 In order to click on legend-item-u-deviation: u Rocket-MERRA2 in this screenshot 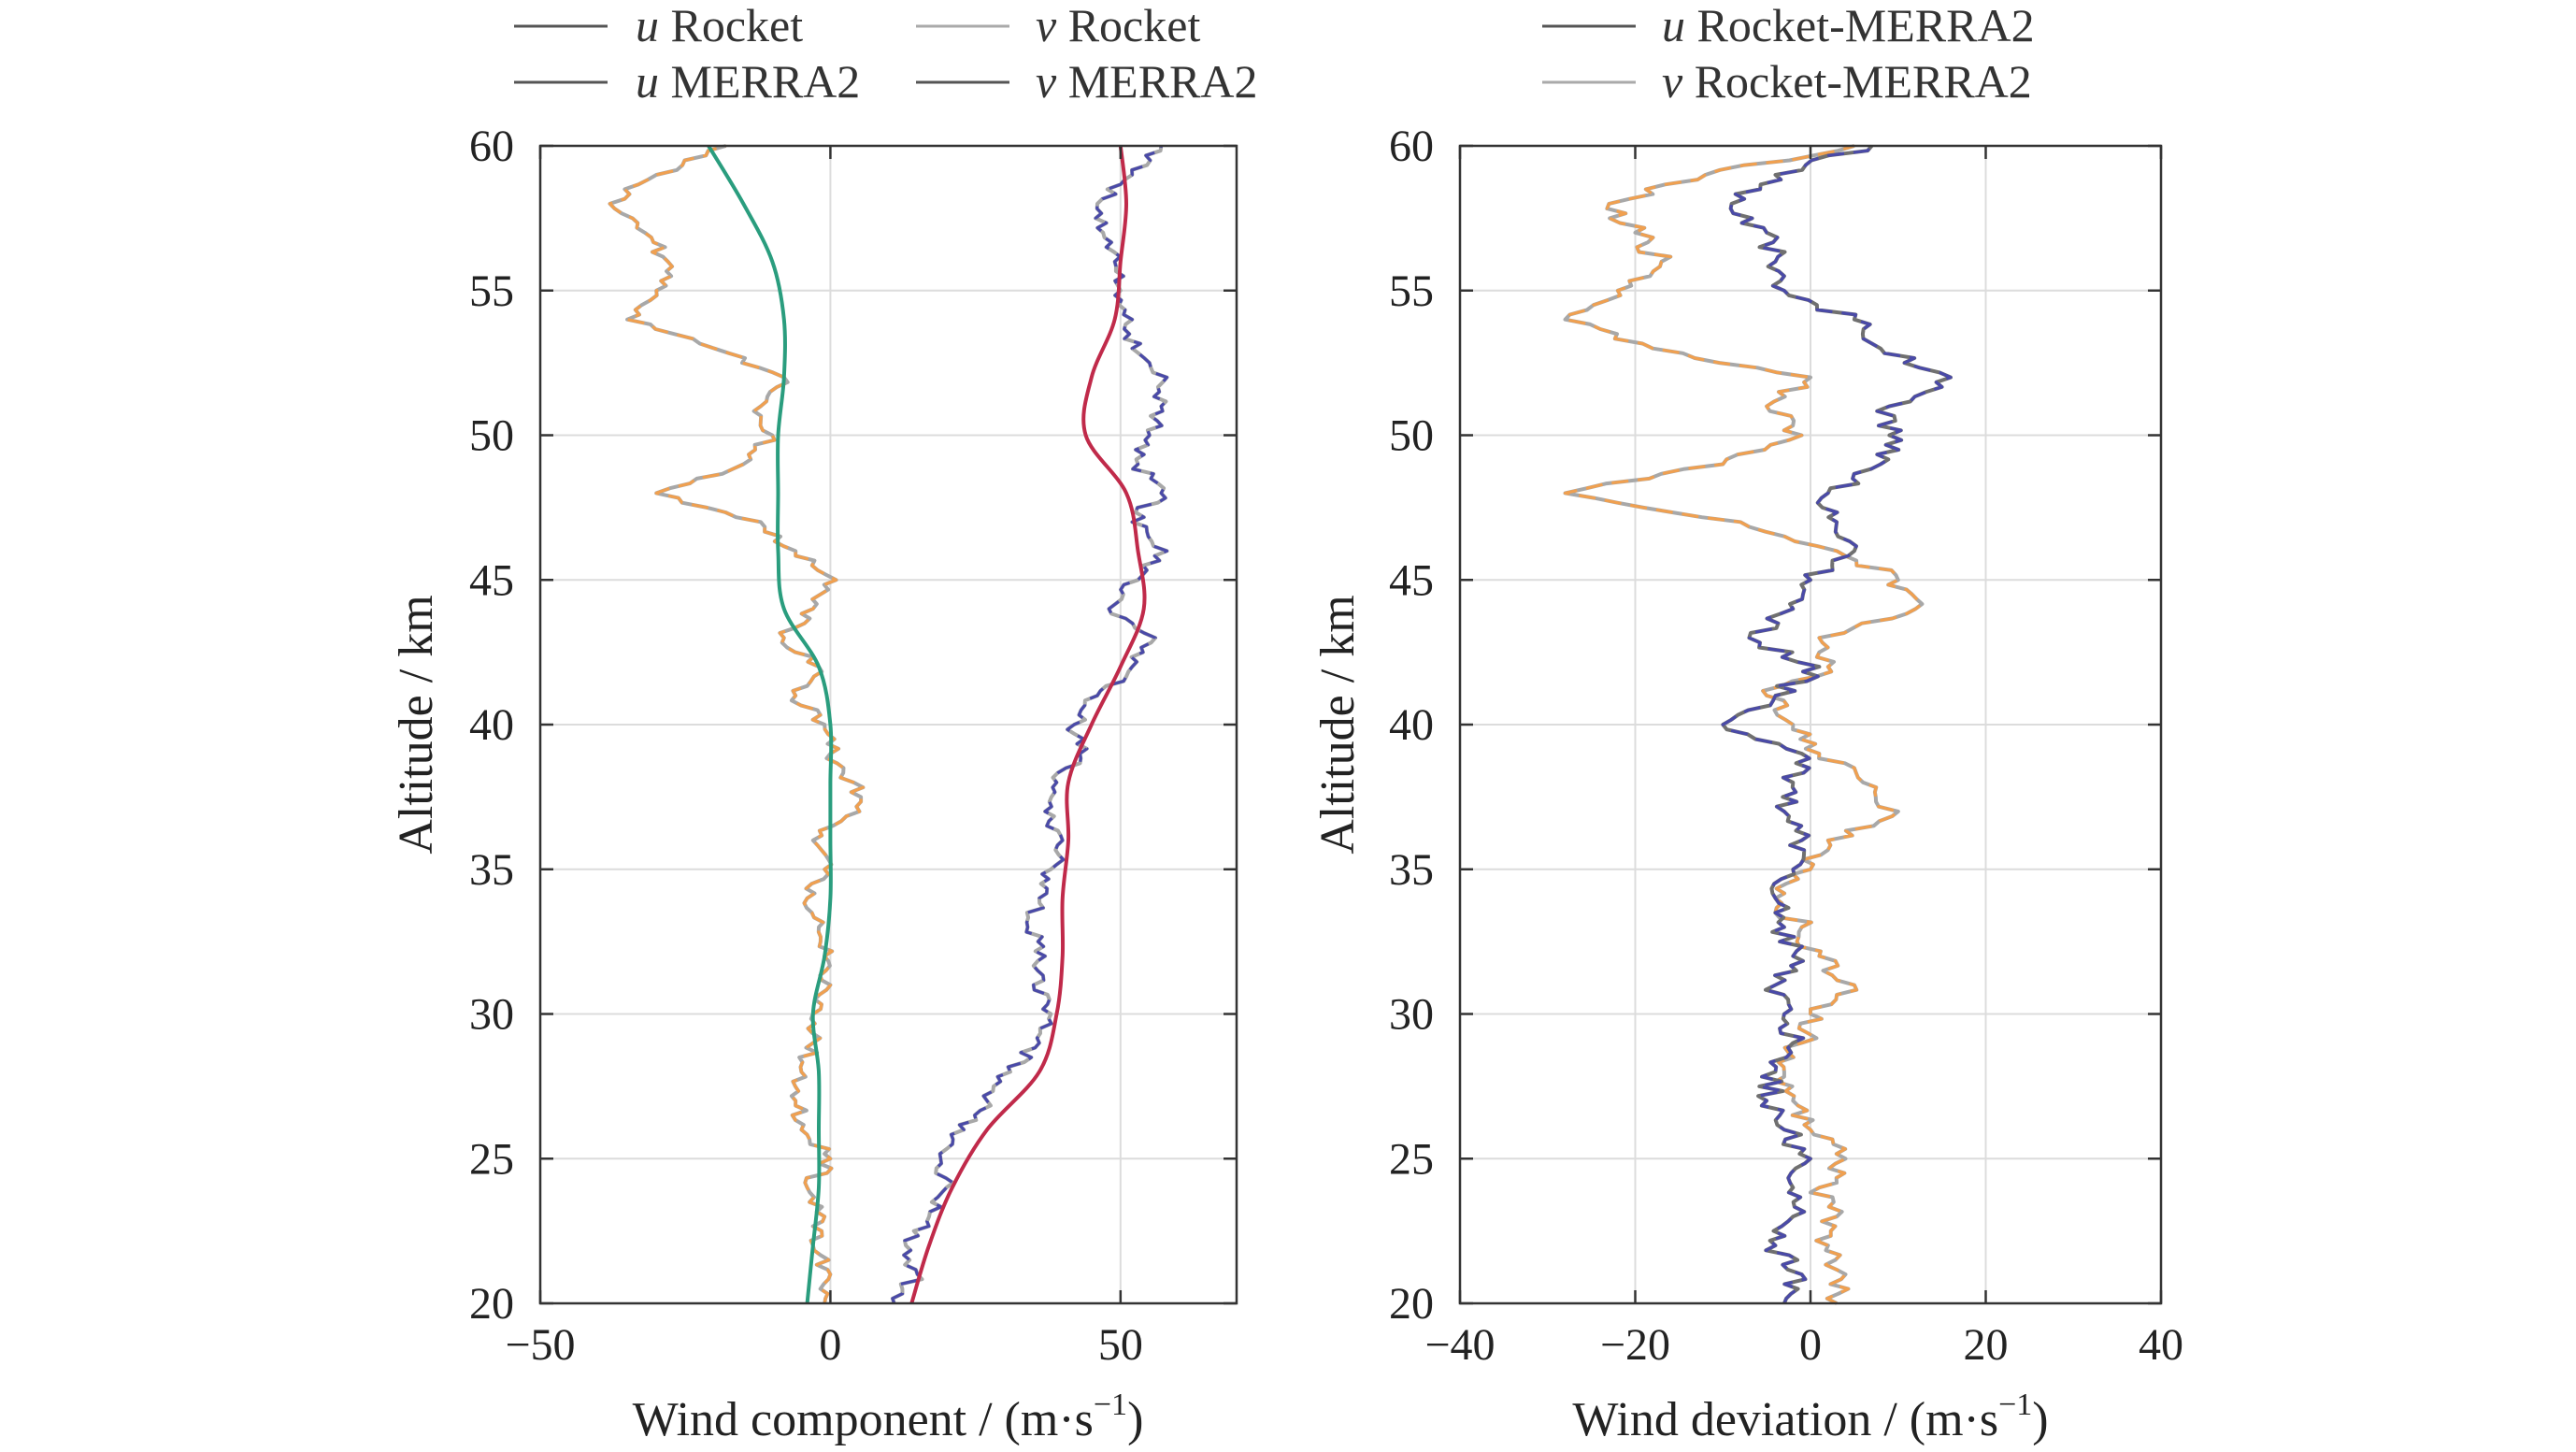, I will do `click(1788, 25)`.